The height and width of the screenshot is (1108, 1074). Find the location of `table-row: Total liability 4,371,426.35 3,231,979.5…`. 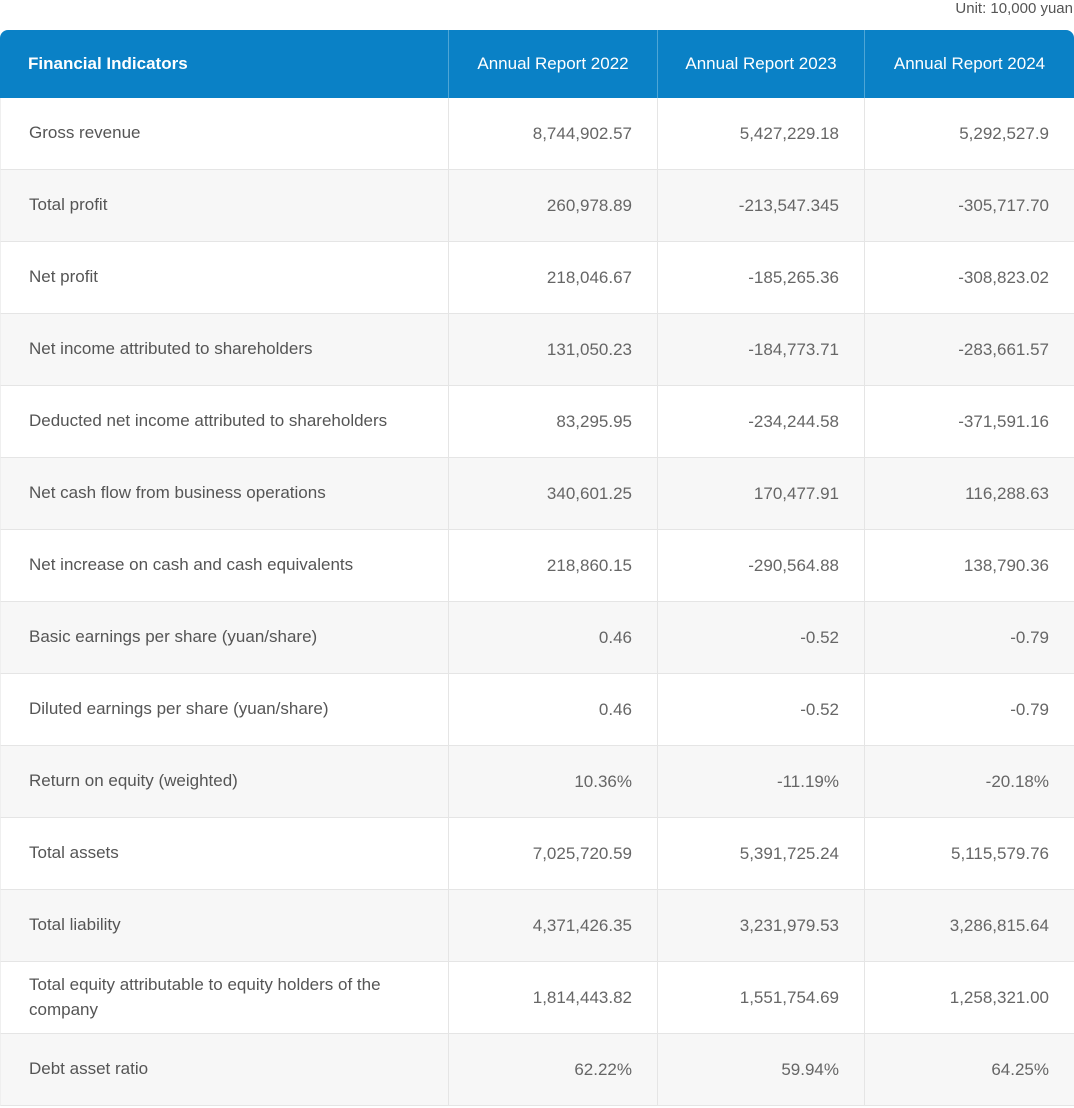

table-row: Total liability 4,371,426.35 3,231,979.5… is located at coordinates (537, 926).